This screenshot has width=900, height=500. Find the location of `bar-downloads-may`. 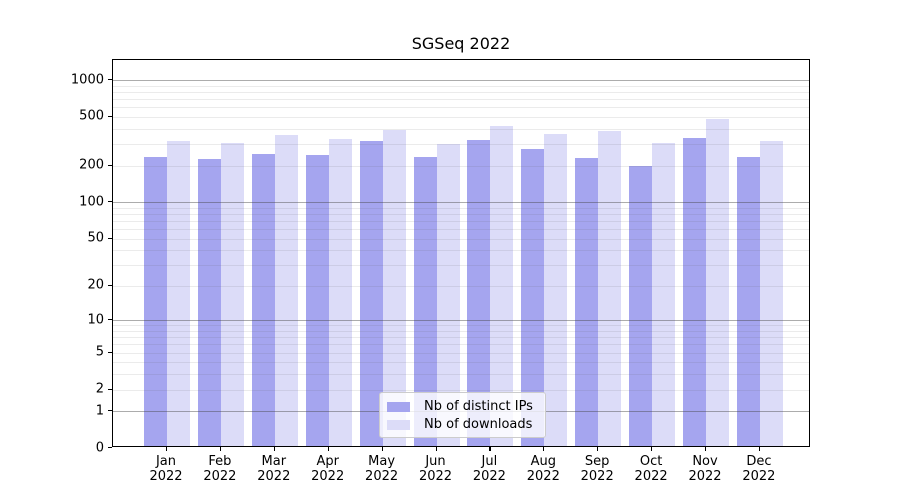

bar-downloads-may is located at coordinates (394, 288).